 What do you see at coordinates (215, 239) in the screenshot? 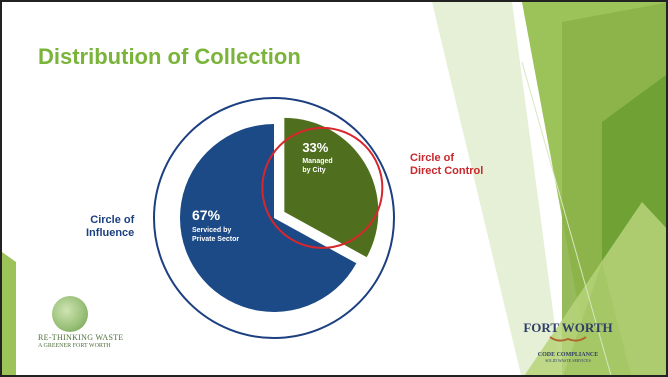
I see `private-sector-label-line-2: Private Sector` at bounding box center [215, 239].